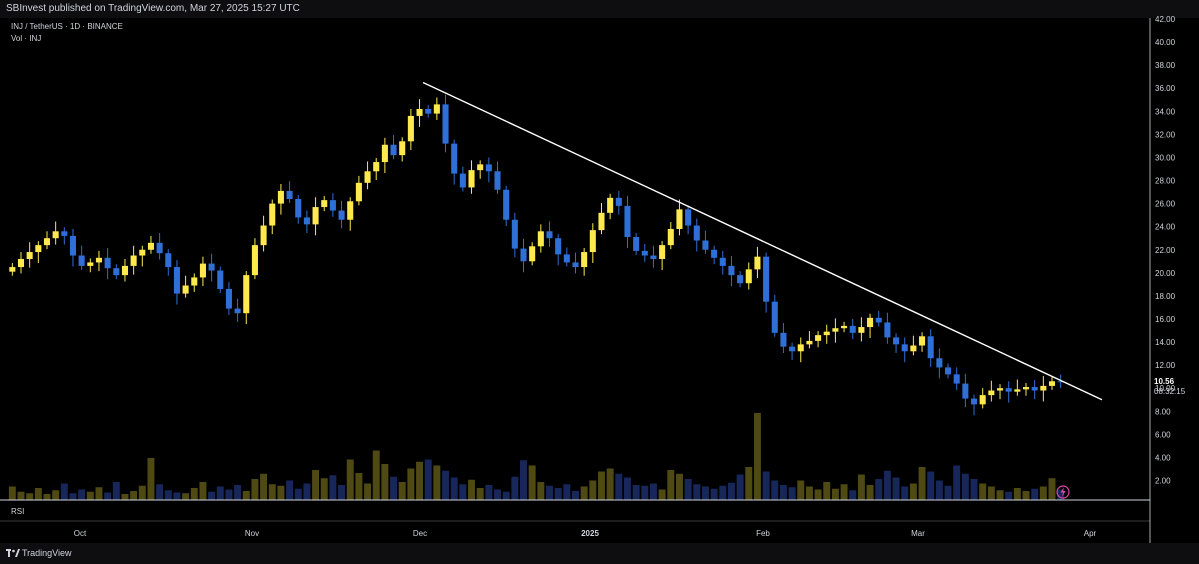 The height and width of the screenshot is (564, 1199). I want to click on time-tick-label: Mar, so click(918, 533).